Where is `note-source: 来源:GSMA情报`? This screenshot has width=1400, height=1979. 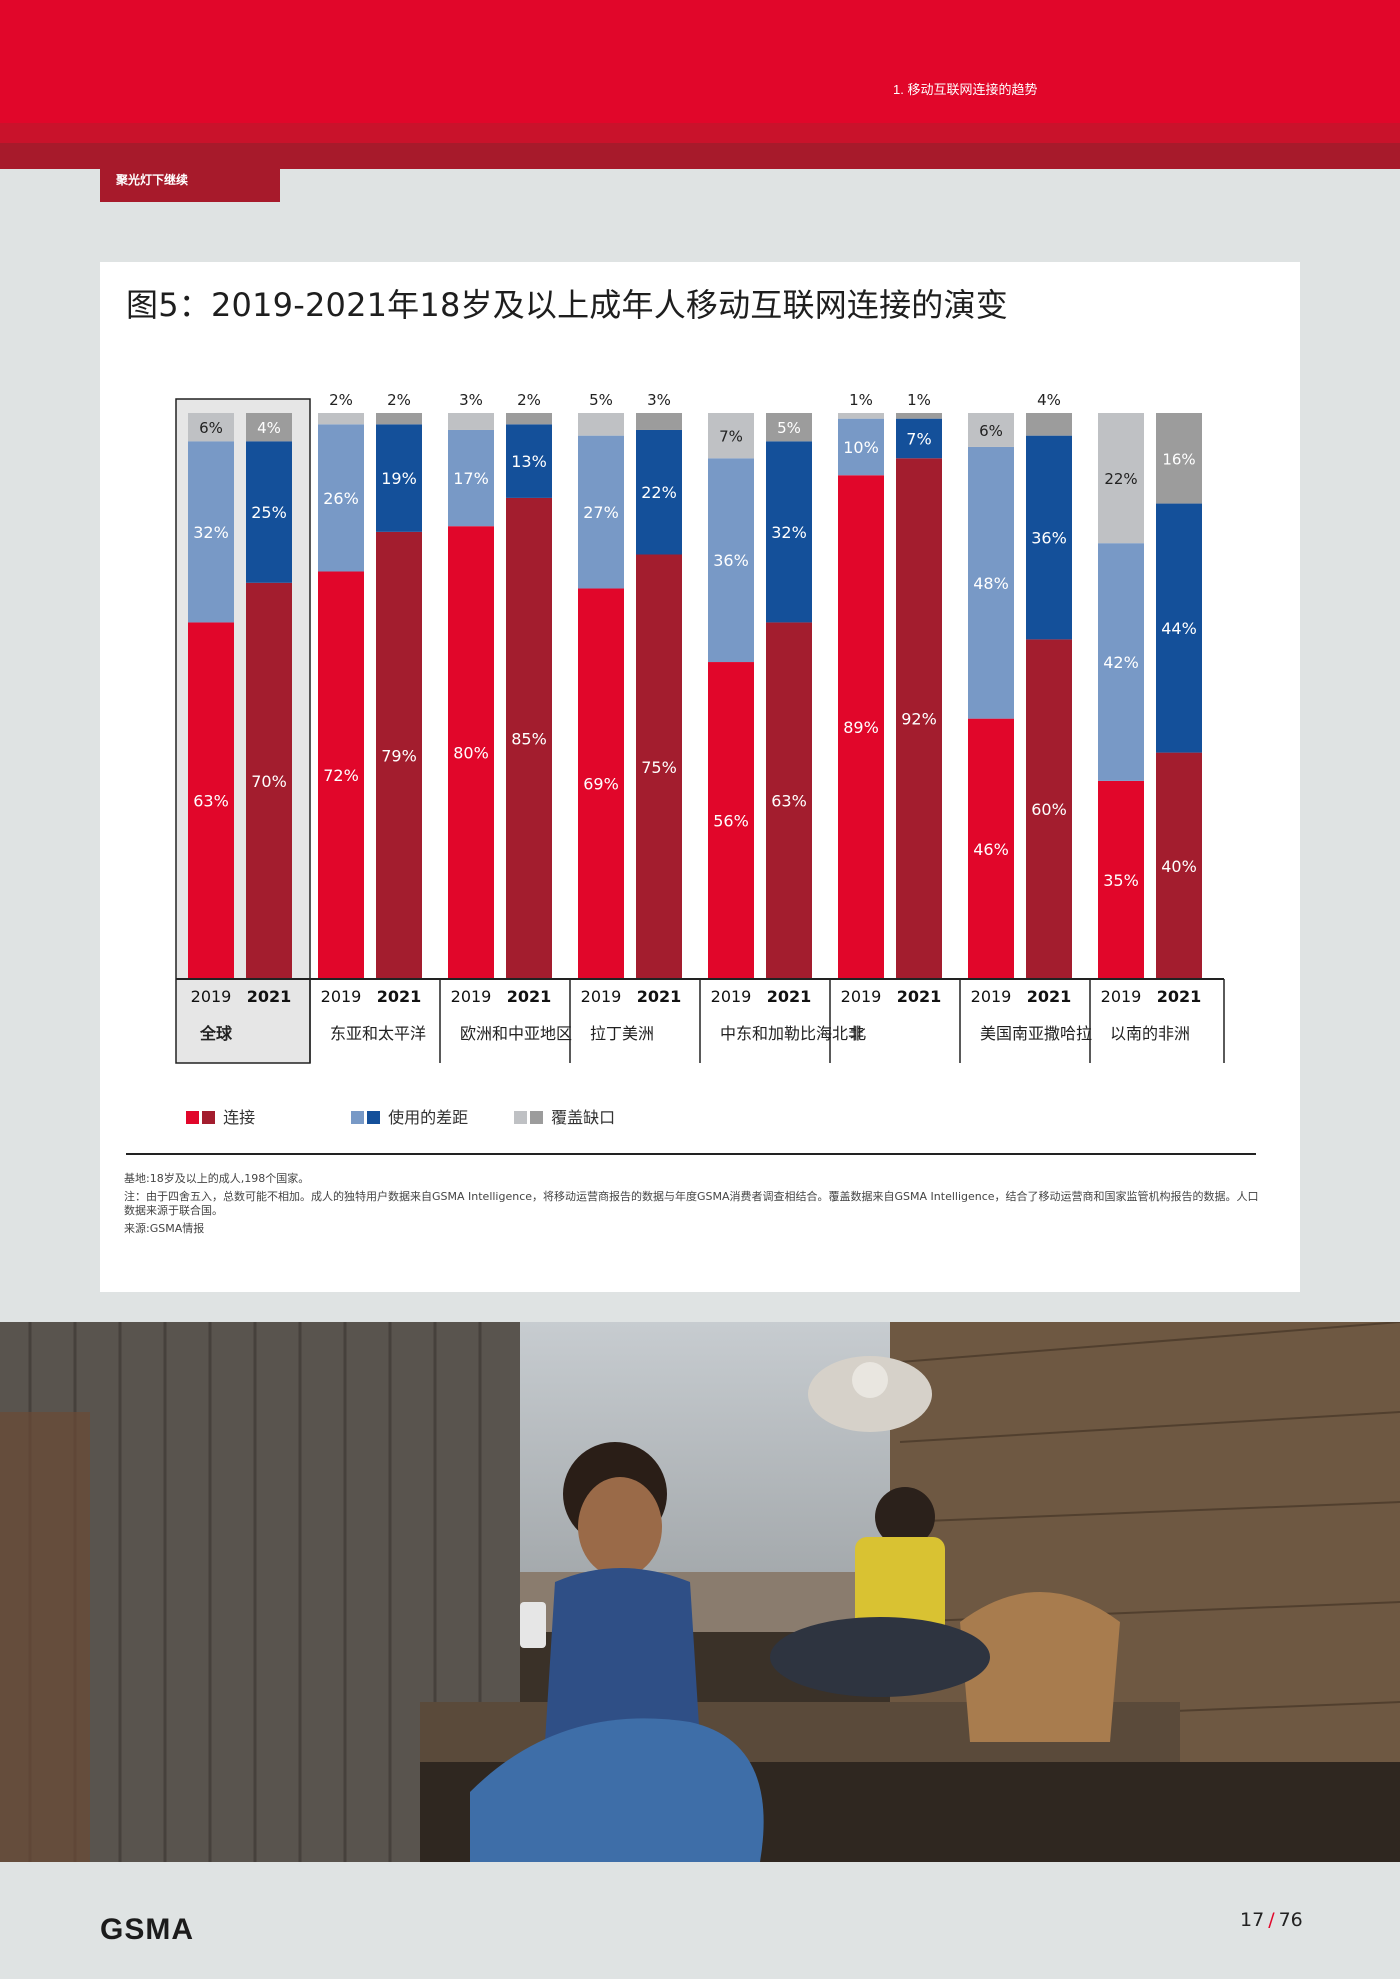 note-source: 来源:GSMA情报 is located at coordinates (164, 1228).